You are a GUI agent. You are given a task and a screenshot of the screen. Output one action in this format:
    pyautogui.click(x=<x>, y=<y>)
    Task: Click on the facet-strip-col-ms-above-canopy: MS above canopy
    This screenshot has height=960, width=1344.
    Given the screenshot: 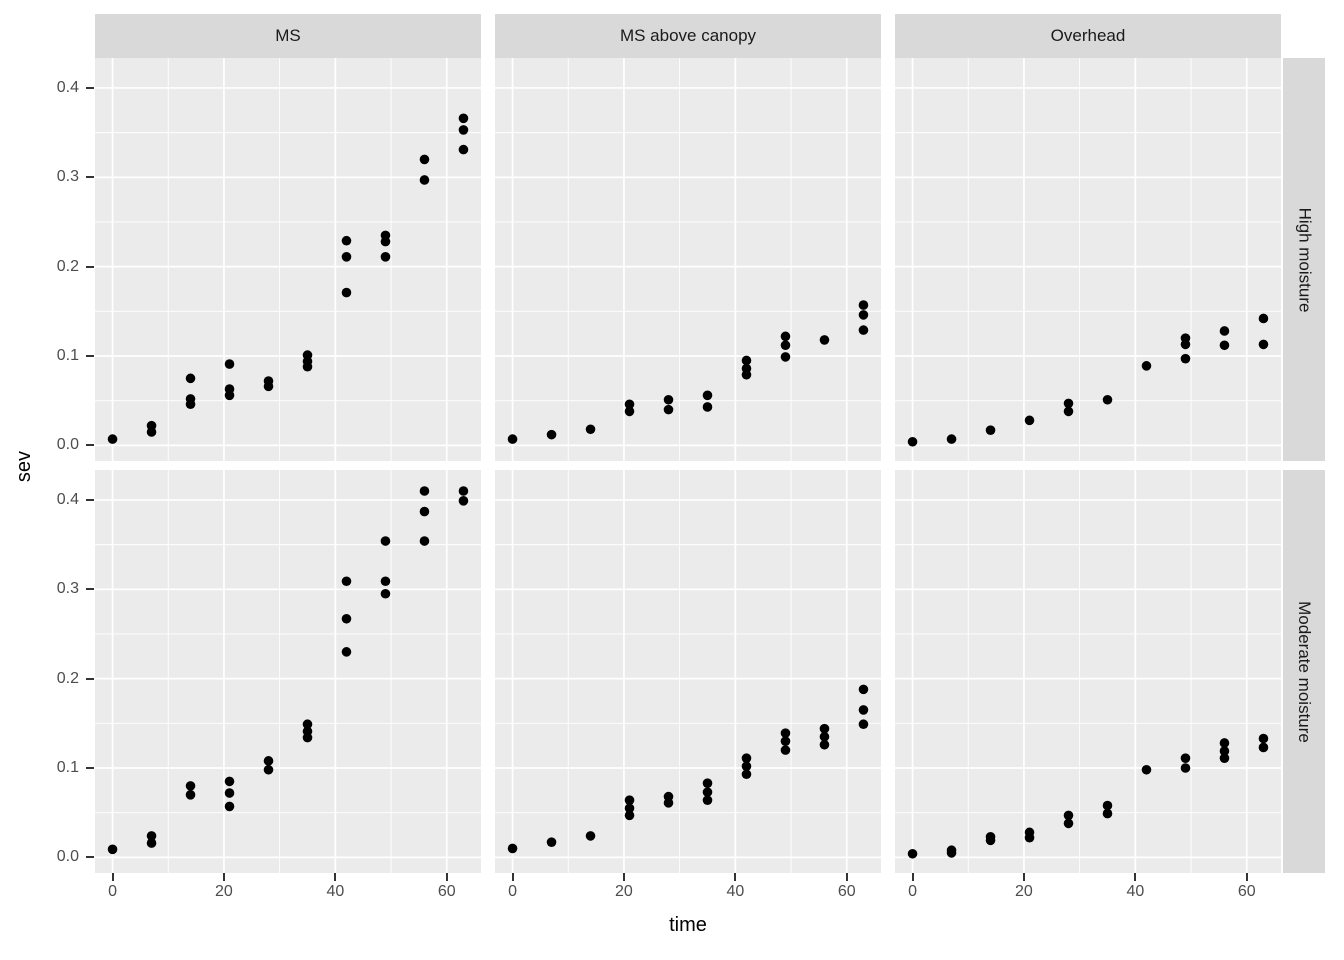 What is the action you would take?
    pyautogui.click(x=688, y=36)
    